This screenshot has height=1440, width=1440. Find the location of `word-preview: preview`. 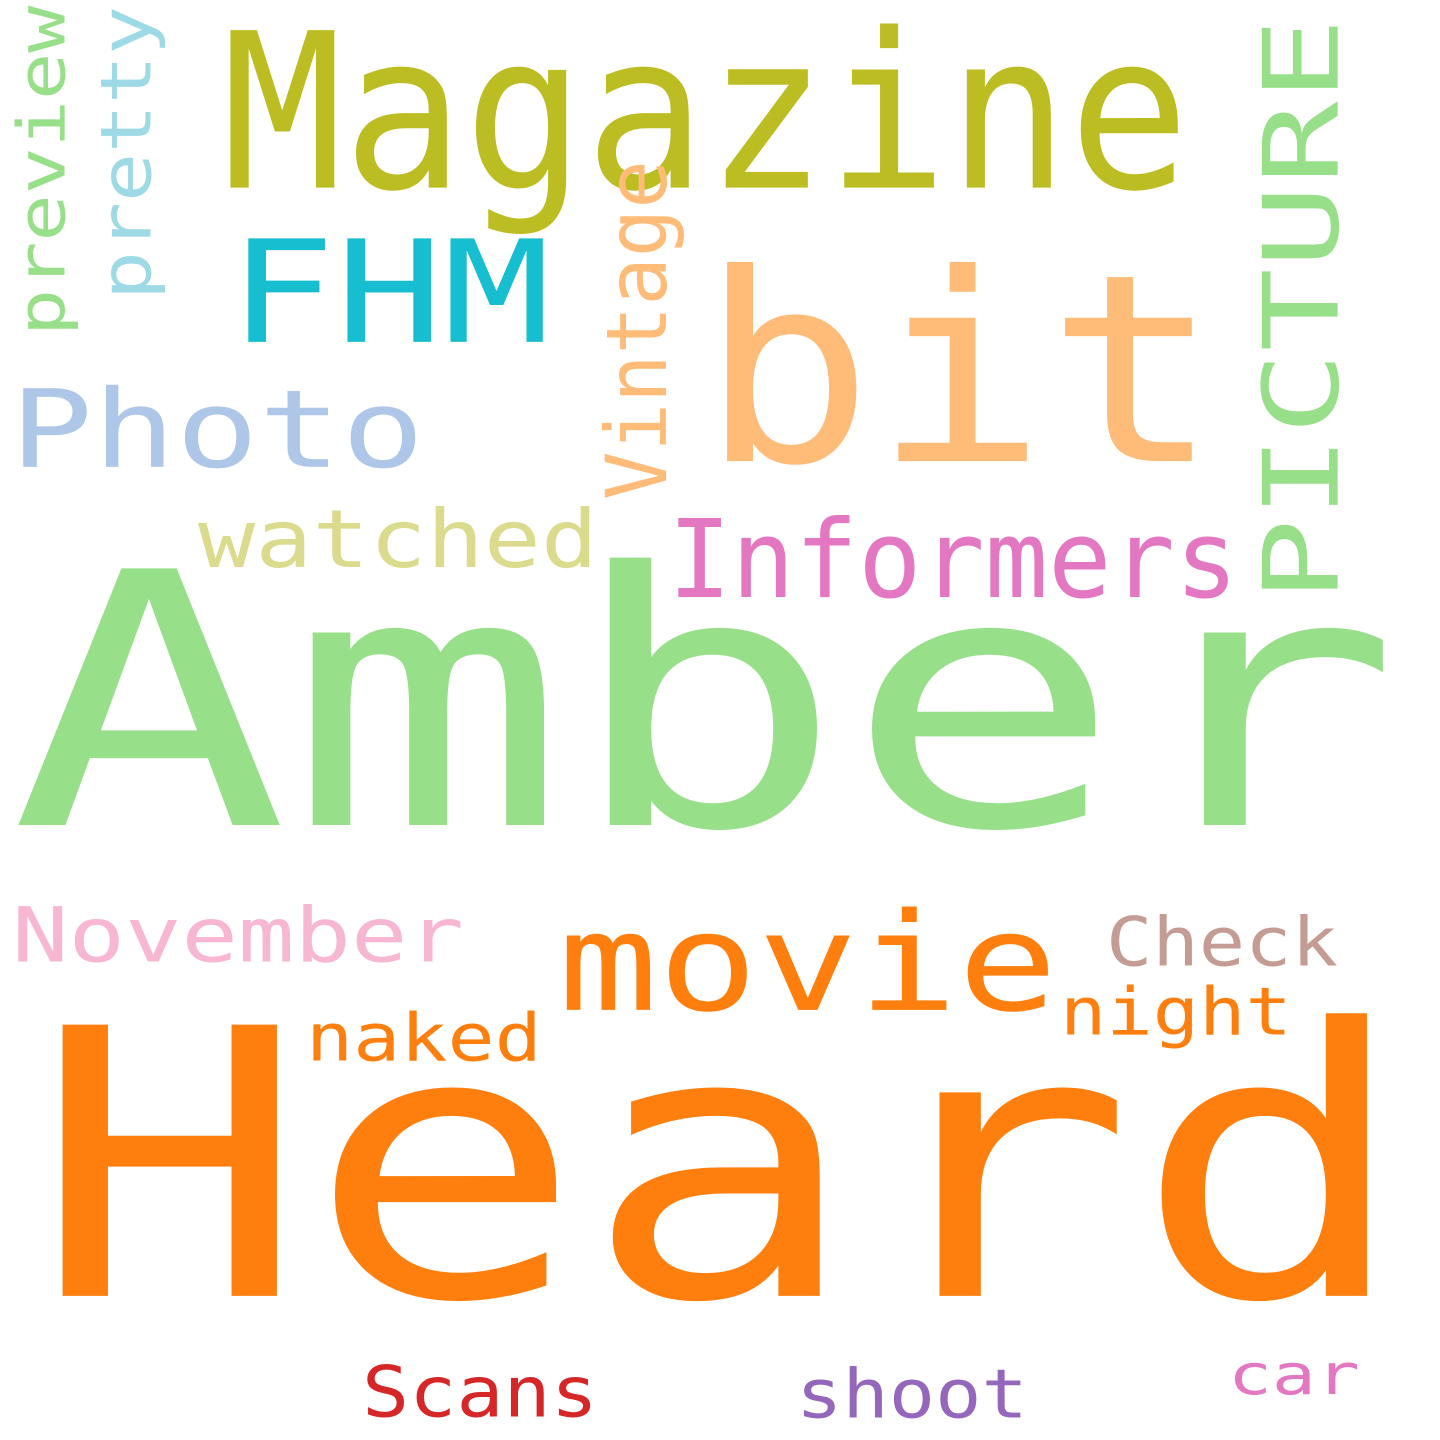

word-preview: preview is located at coordinates (42, 170).